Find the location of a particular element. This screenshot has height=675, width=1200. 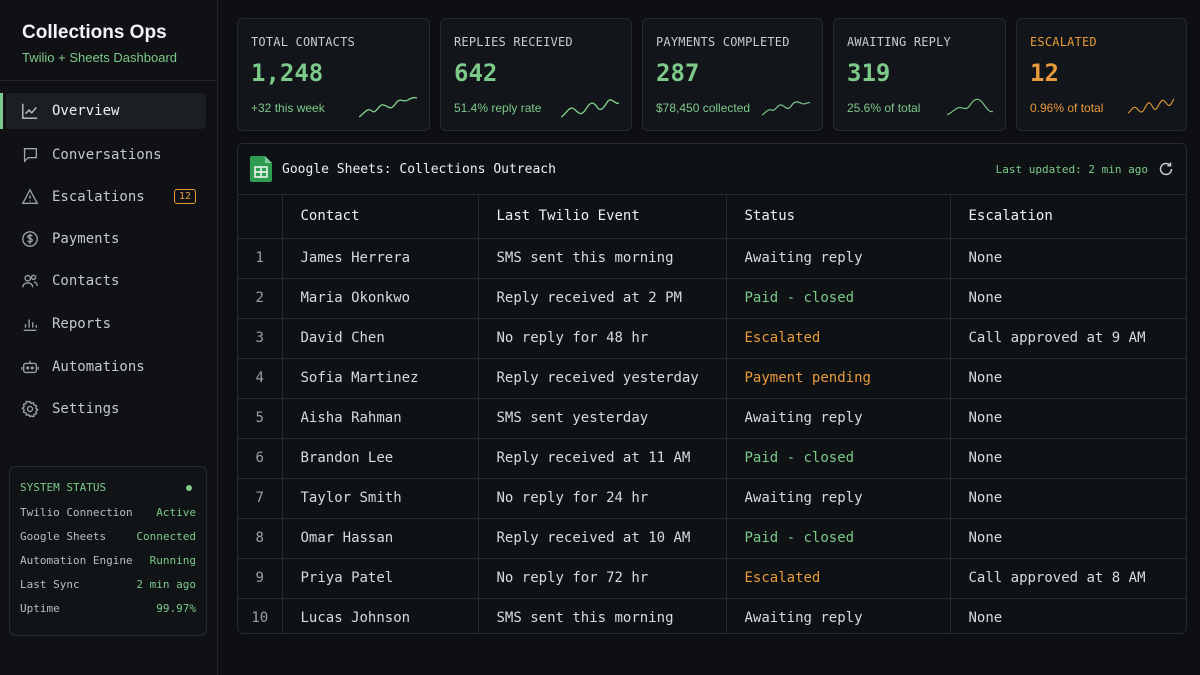

sidebar-item-automations: Automations is located at coordinates (106, 367).